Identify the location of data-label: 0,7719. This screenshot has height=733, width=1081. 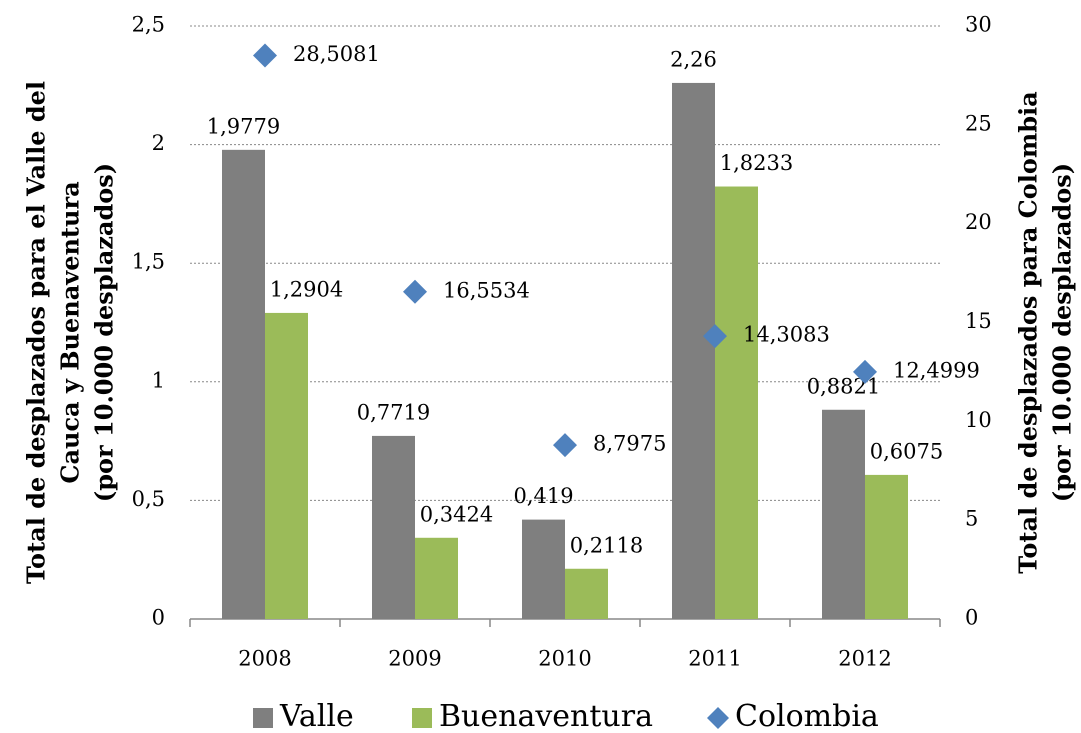
(393, 412).